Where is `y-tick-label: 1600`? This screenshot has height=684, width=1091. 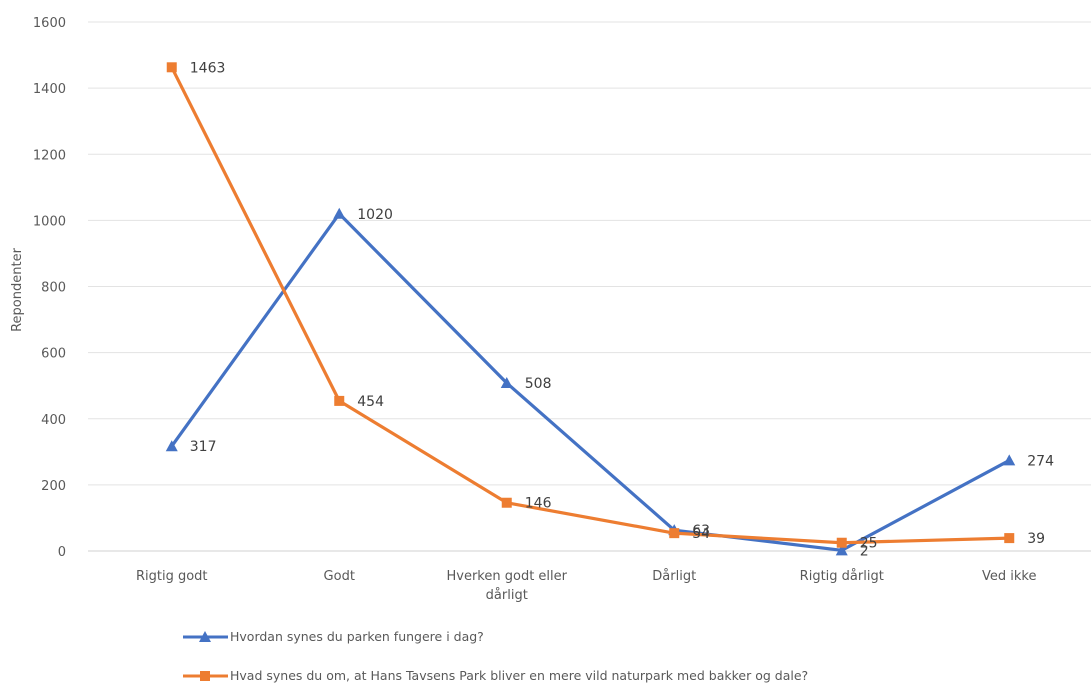 y-tick-label: 1600 is located at coordinates (49, 23).